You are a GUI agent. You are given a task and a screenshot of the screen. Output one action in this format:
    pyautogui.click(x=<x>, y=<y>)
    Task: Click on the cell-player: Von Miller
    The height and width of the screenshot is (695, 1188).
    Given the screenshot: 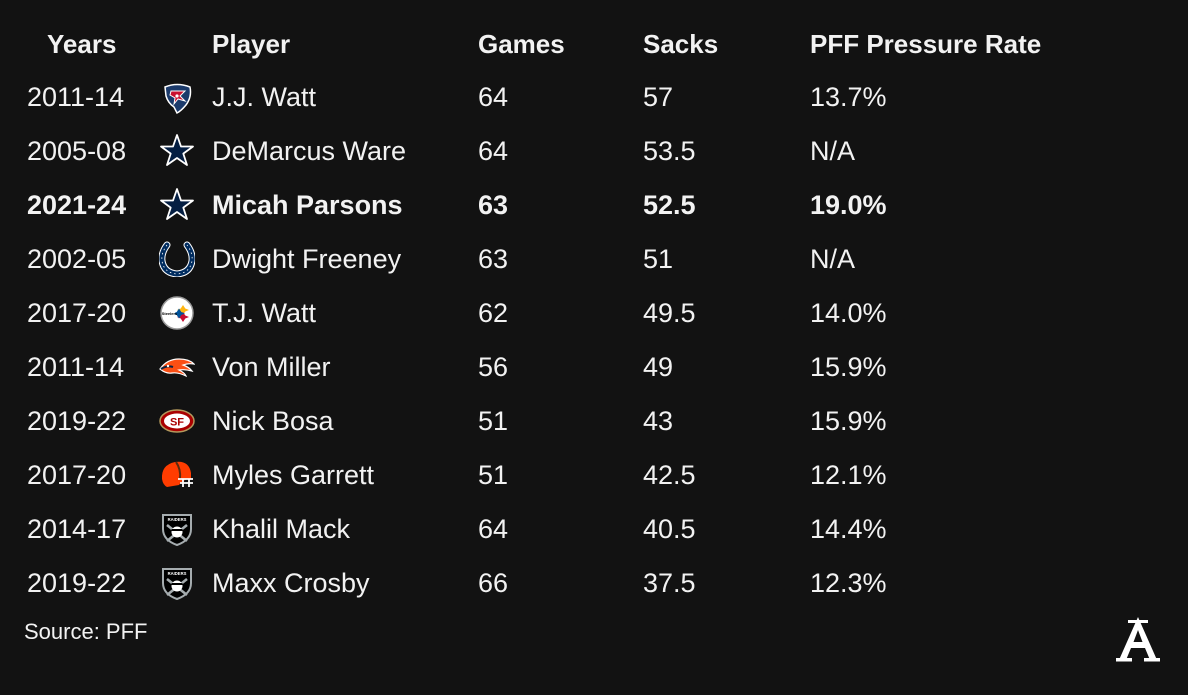 What is the action you would take?
    pyautogui.click(x=271, y=367)
    